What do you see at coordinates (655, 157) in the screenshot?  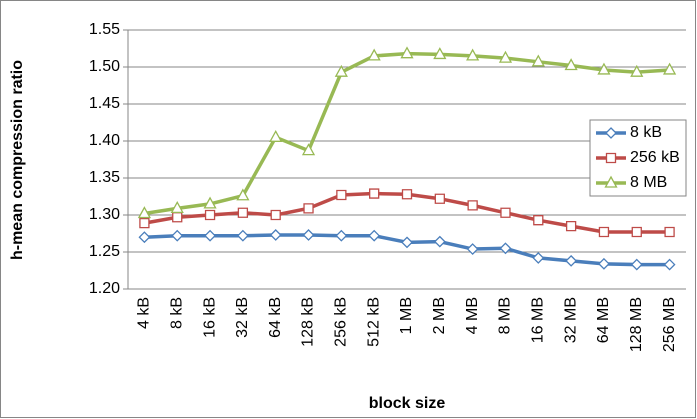 I see `legend-label: 256 kB` at bounding box center [655, 157].